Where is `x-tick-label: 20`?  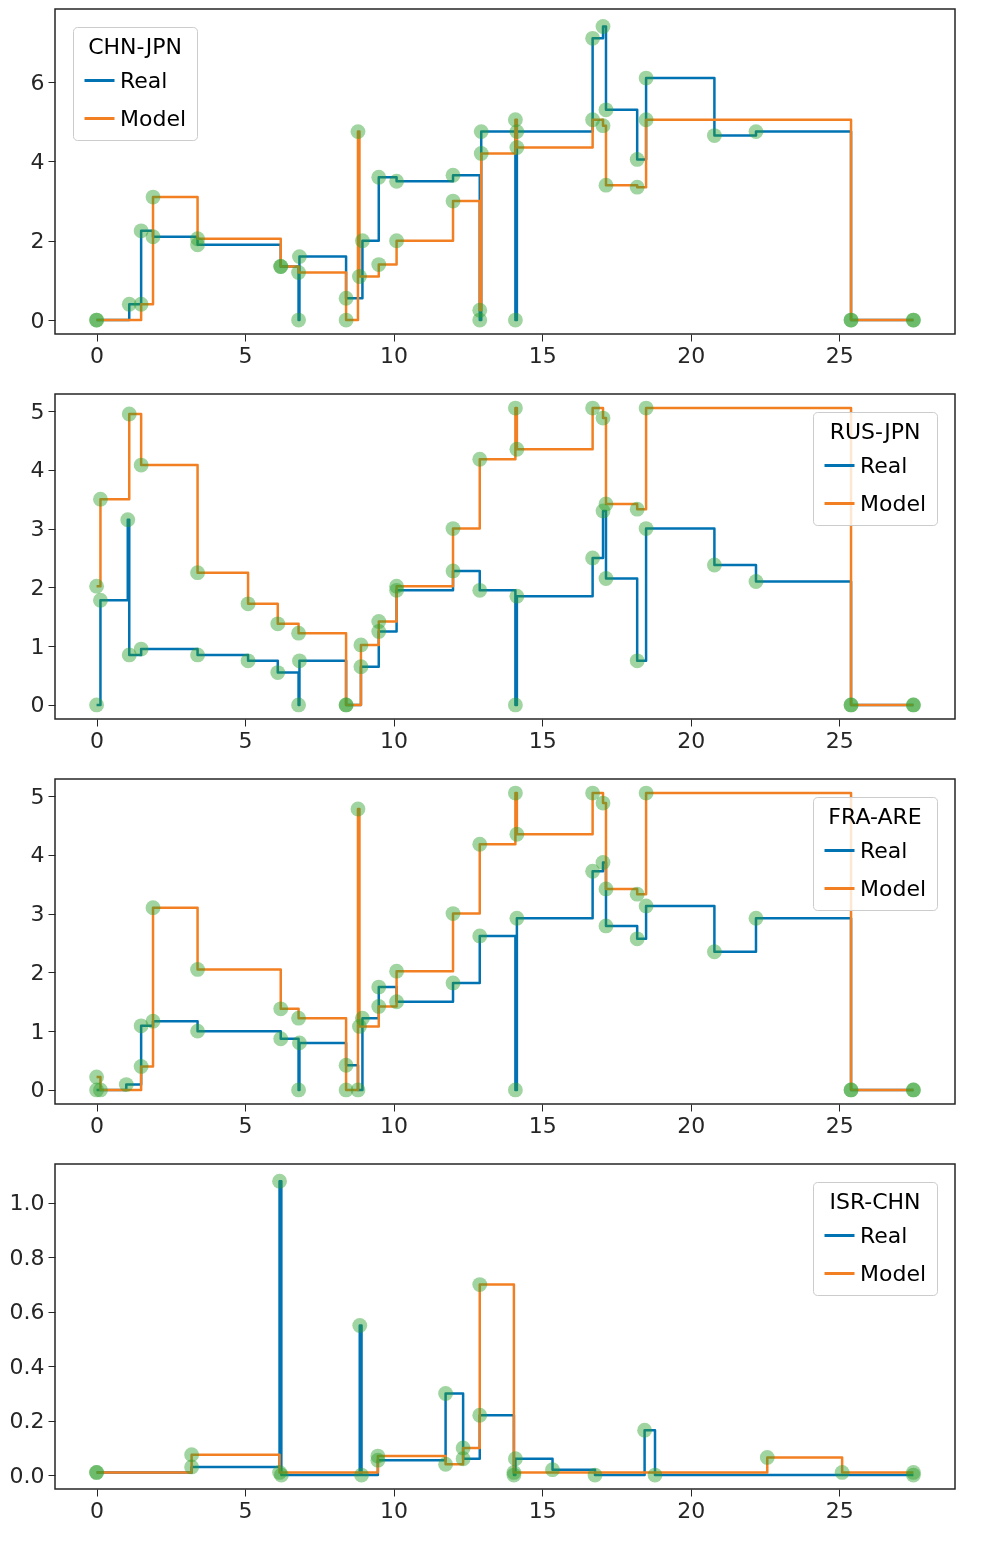
x-tick-label: 20 is located at coordinates (691, 355).